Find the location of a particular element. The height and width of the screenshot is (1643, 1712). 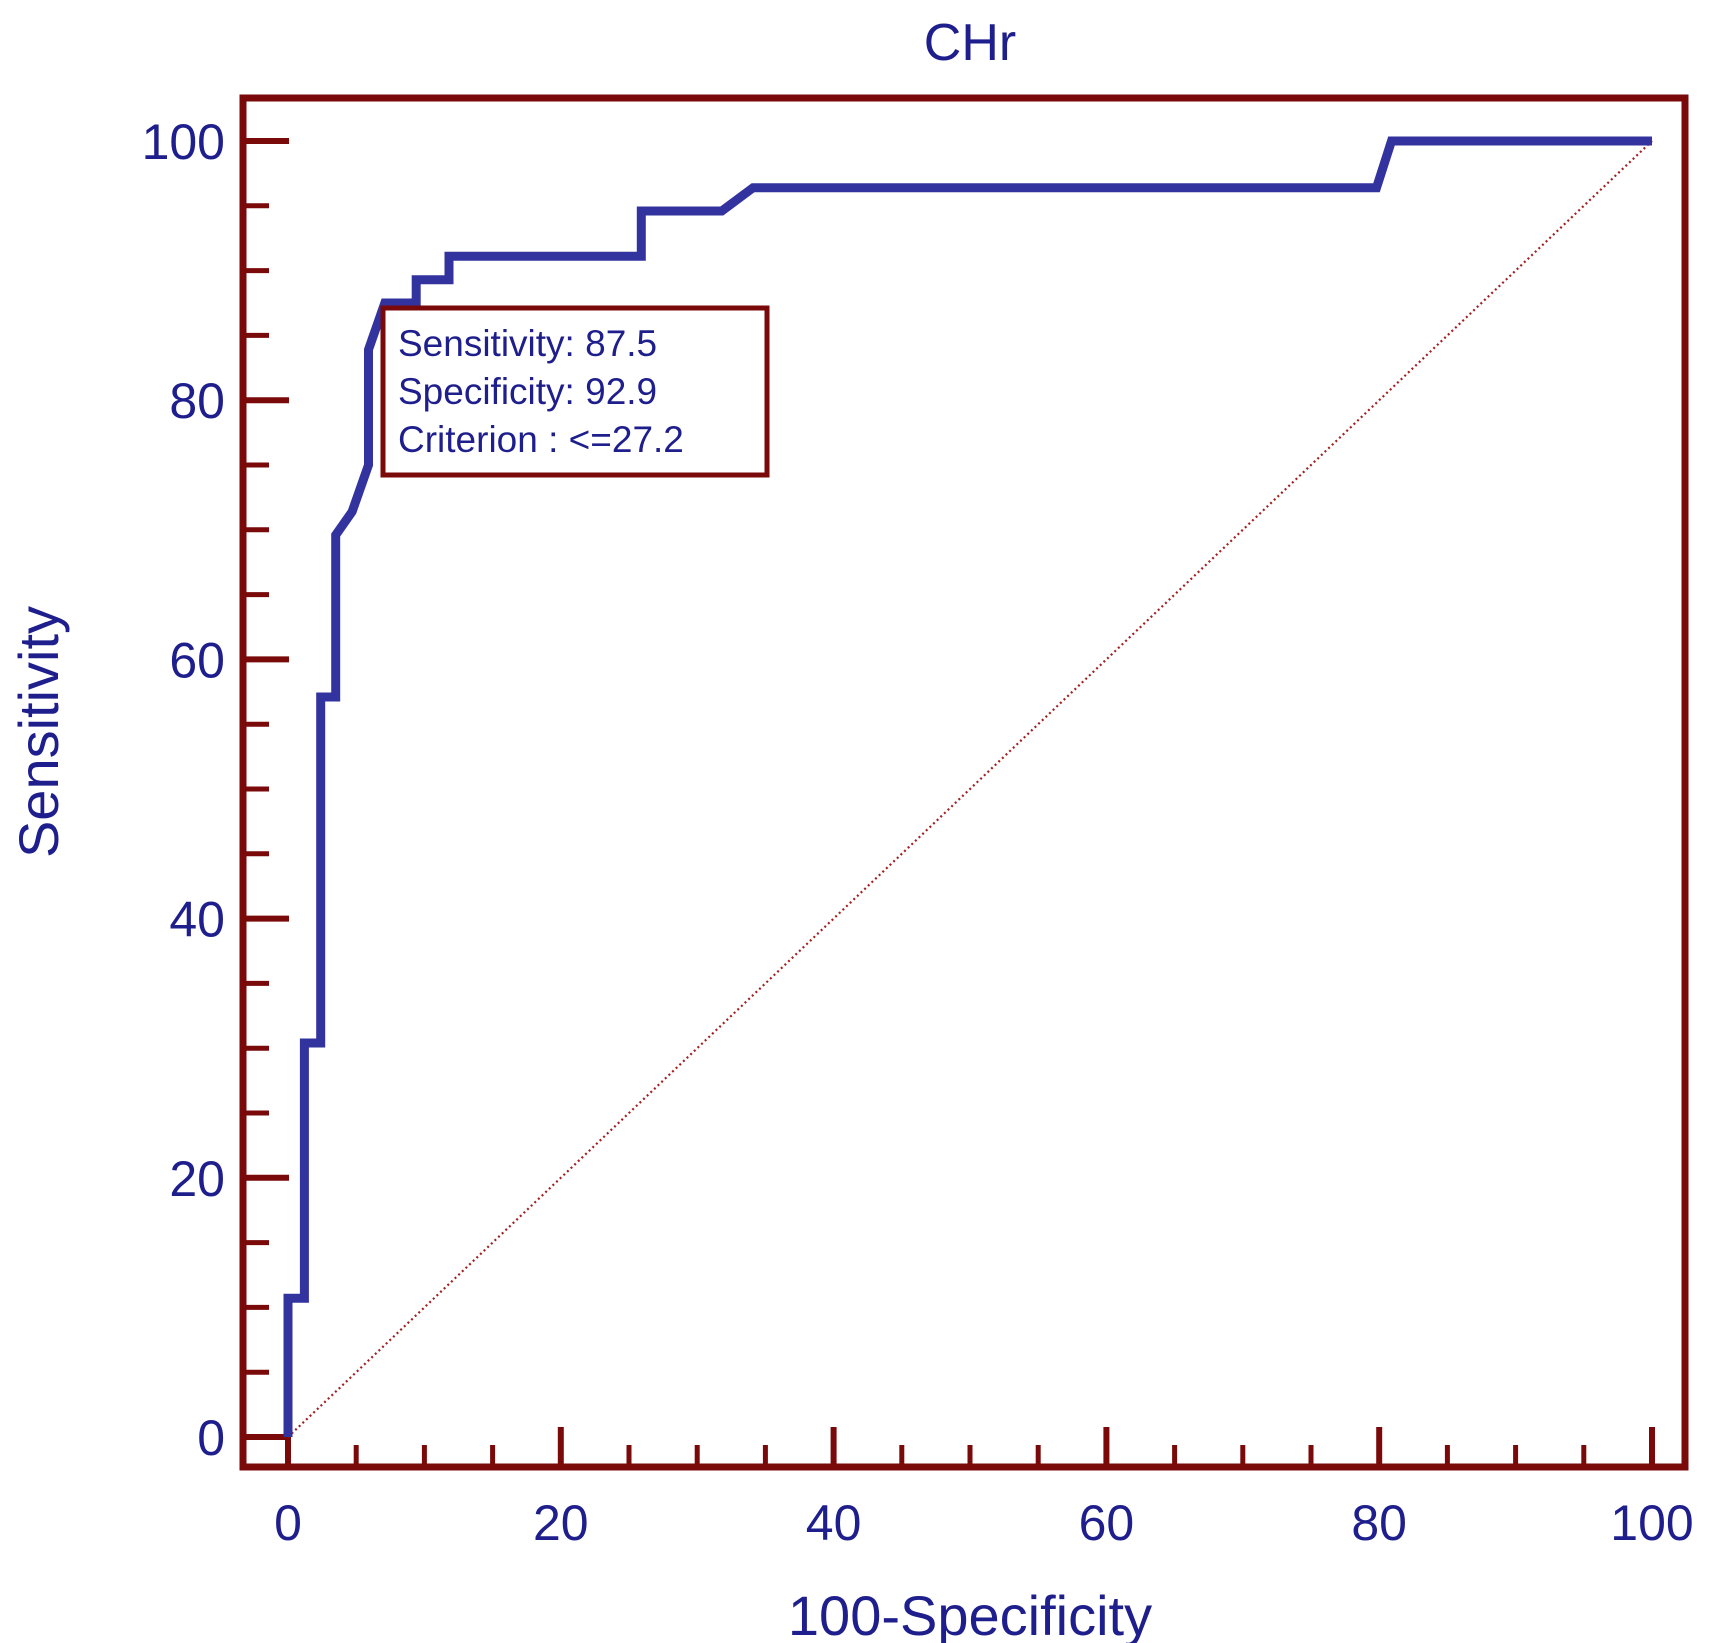

x-axis-label: 100-Specificity is located at coordinates (970, 1613).